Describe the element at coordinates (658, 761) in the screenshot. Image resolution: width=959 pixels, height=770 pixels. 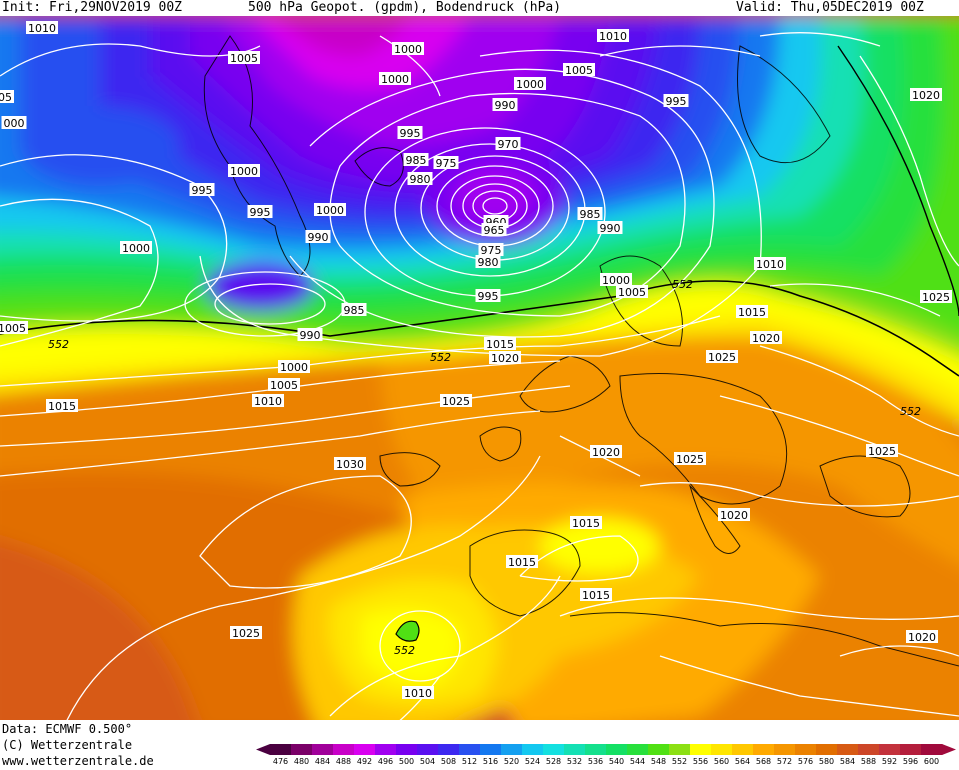
I see `scale-tick-label: 548` at that location.